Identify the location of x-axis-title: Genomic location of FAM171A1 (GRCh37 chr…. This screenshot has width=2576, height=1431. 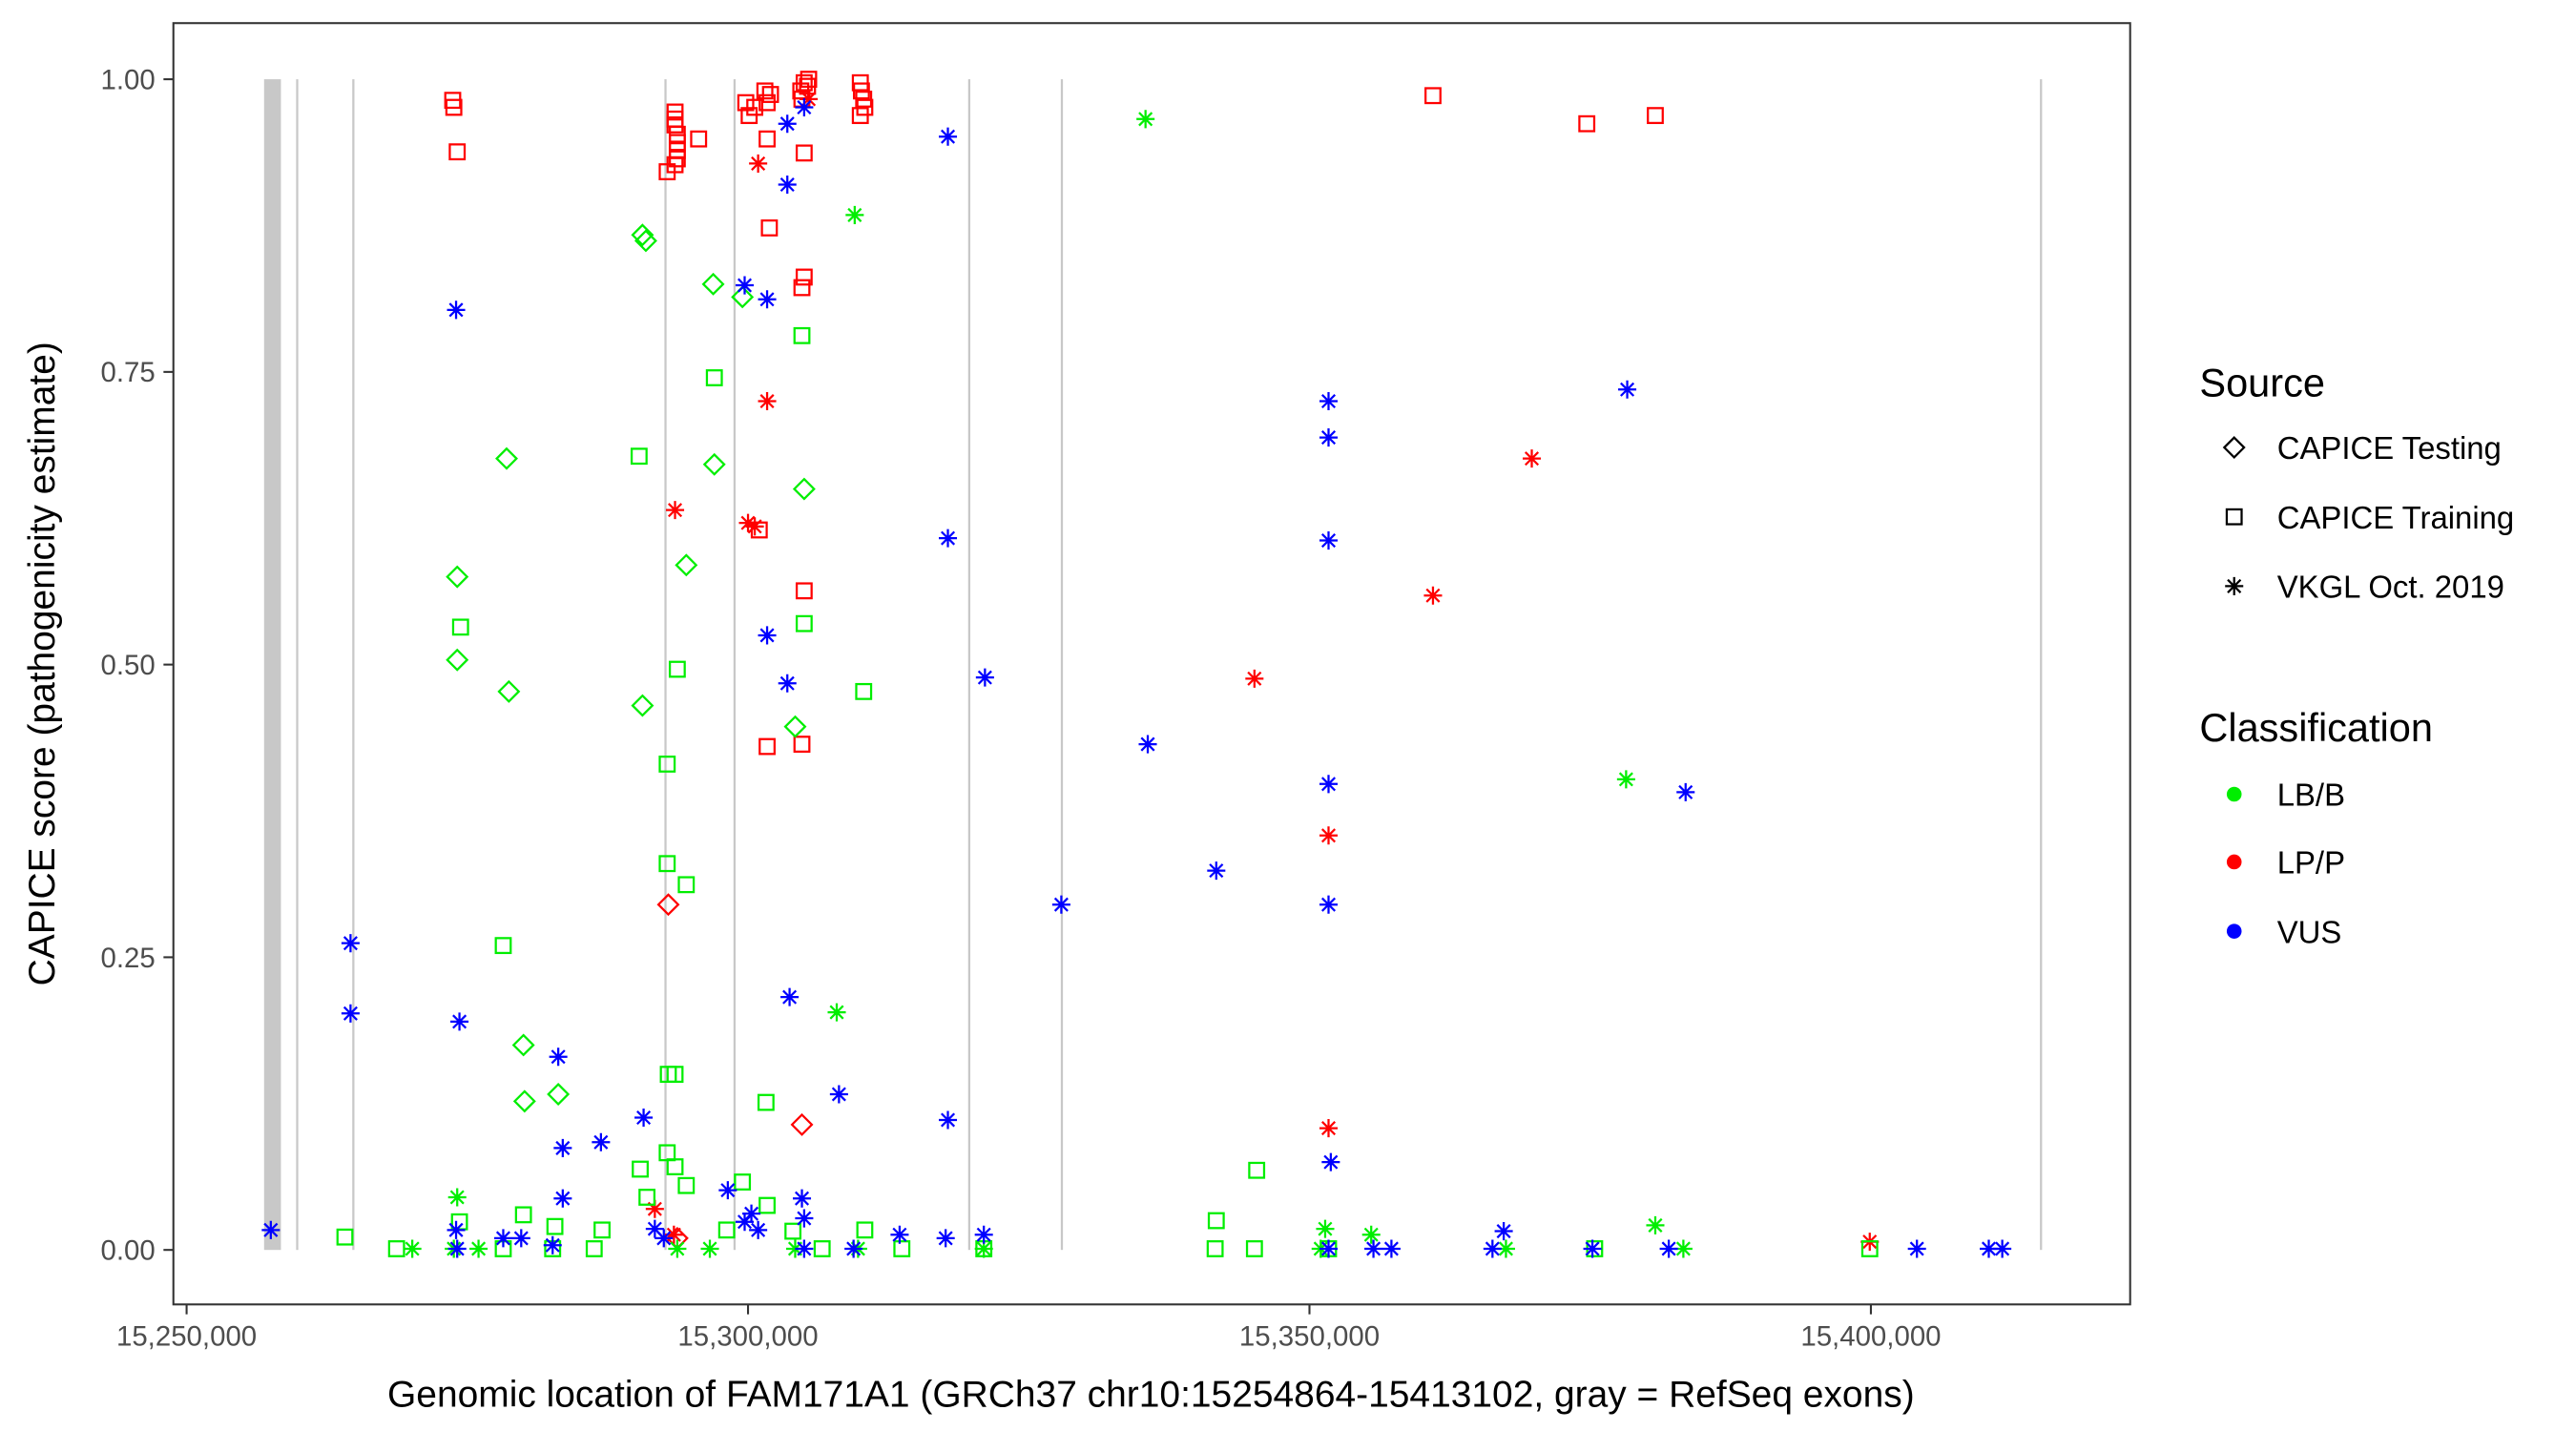
(1151, 1395).